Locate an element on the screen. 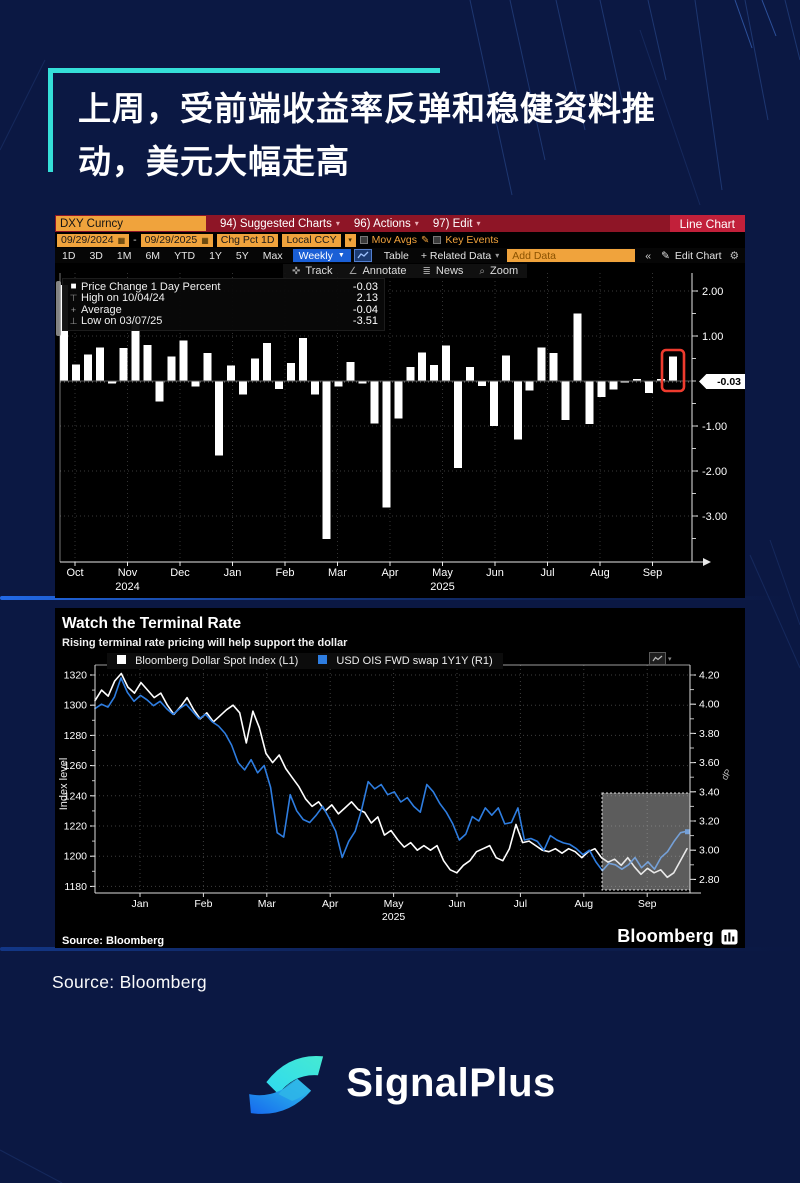 This screenshot has height=1183, width=800. annotate-icon: ∠ is located at coordinates (353, 271).